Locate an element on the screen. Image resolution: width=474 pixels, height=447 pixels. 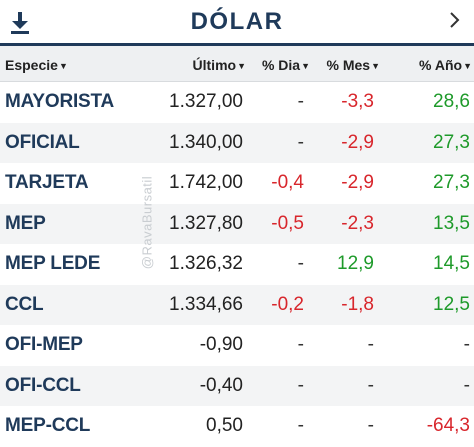
row-ultimo: 0,50 is located at coordinates (224, 425).